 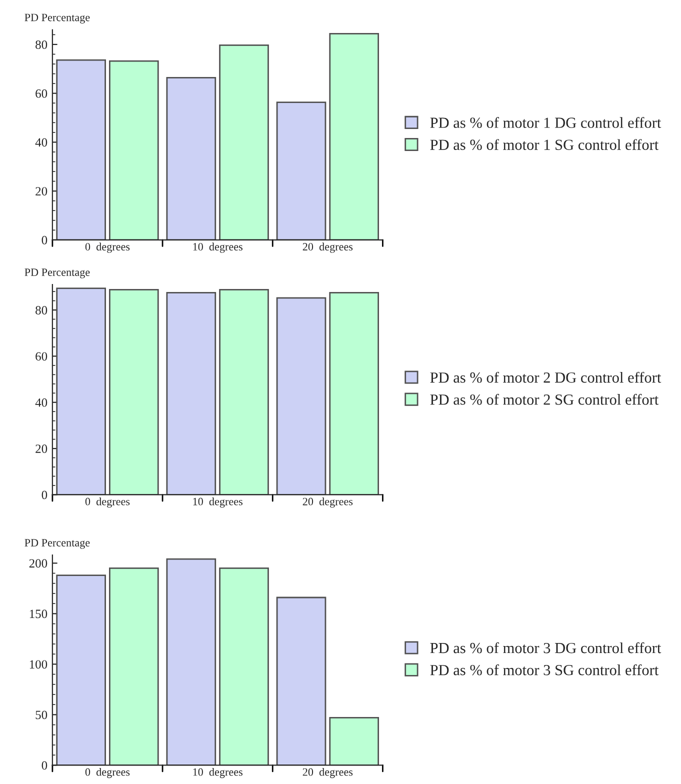 I want to click on legend-label: PD as % of motor 1 SG control effort, so click(x=544, y=144).